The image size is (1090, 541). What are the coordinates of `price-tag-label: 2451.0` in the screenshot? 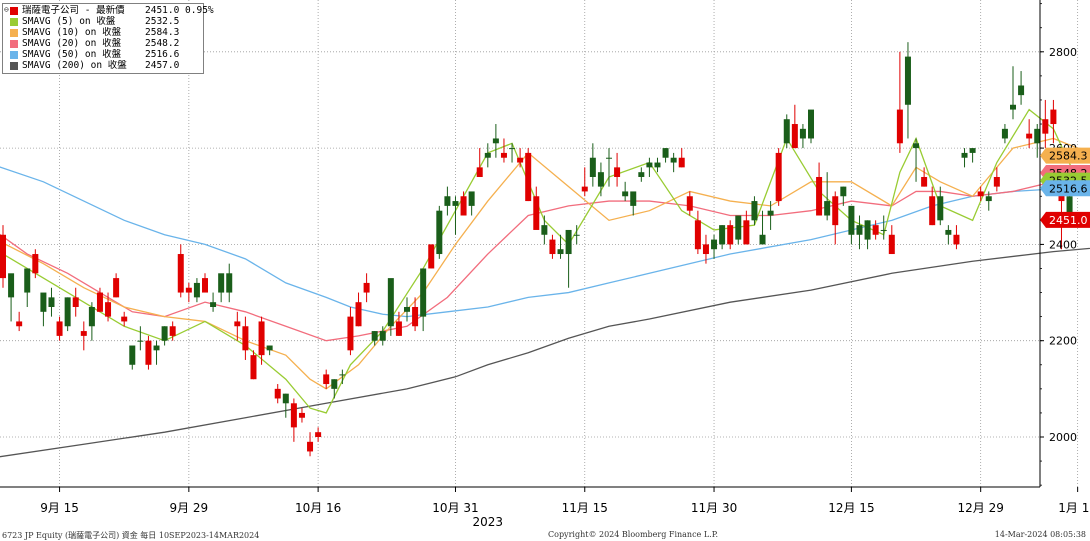 It's located at (1068, 220).